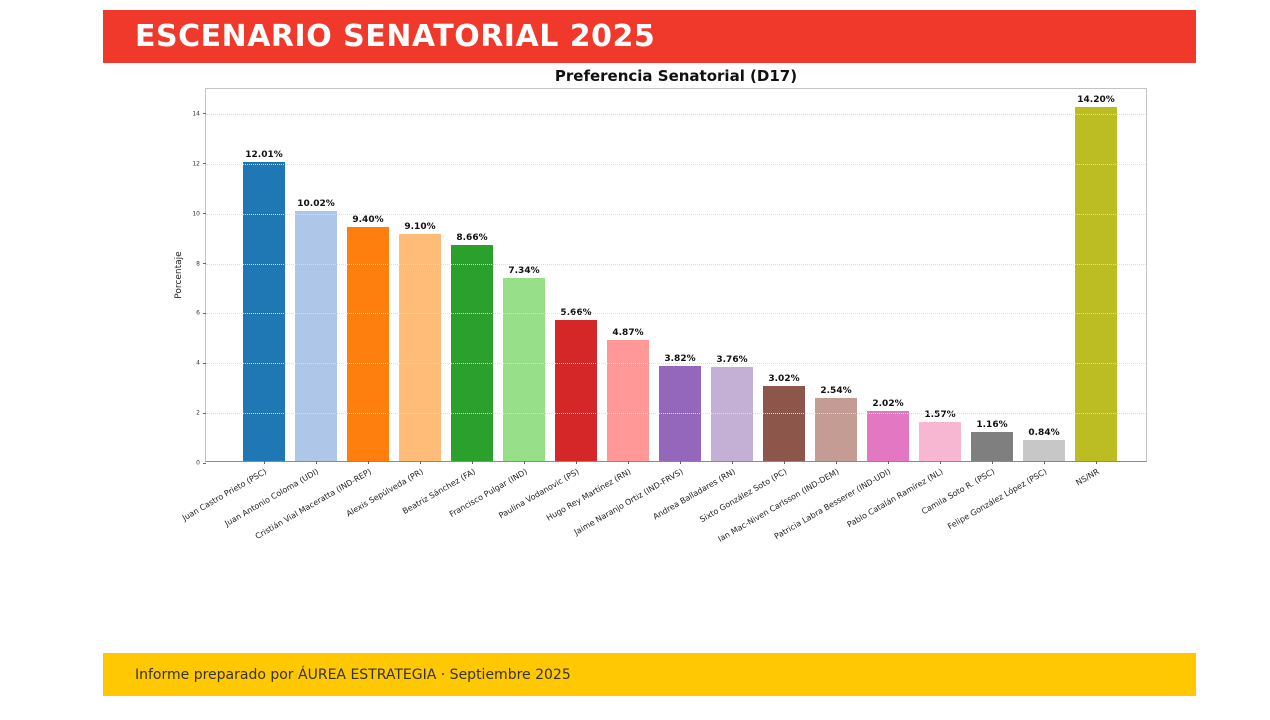  I want to click on bar-slot: 9.10% Alexis Sepúlveda (PR), so click(395, 303).